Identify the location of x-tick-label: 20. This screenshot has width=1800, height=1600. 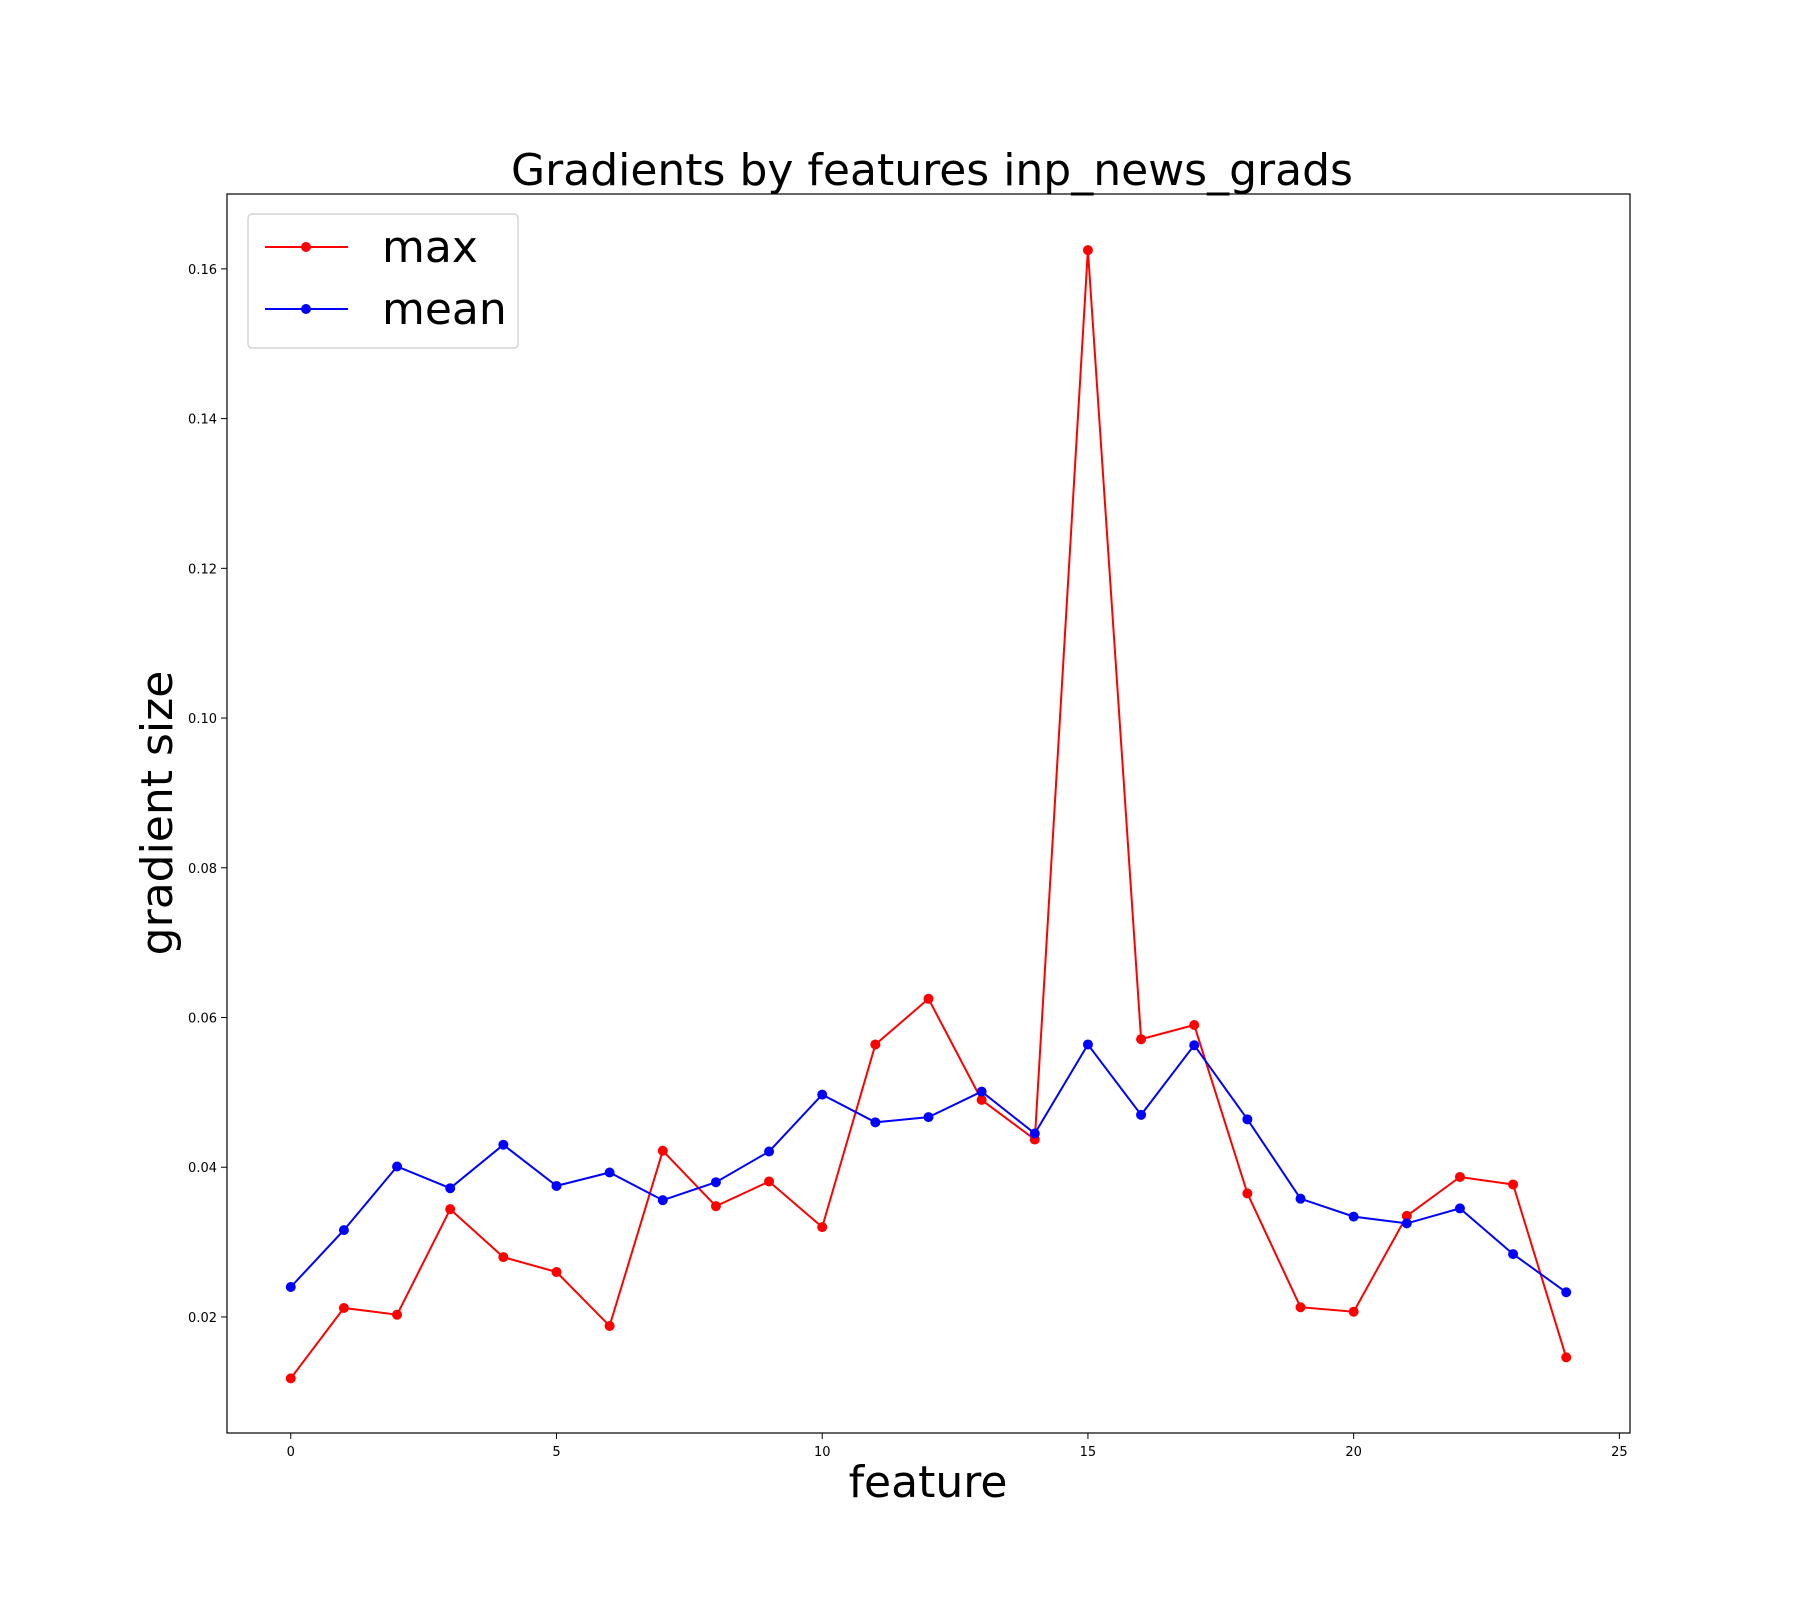
(1353, 1452).